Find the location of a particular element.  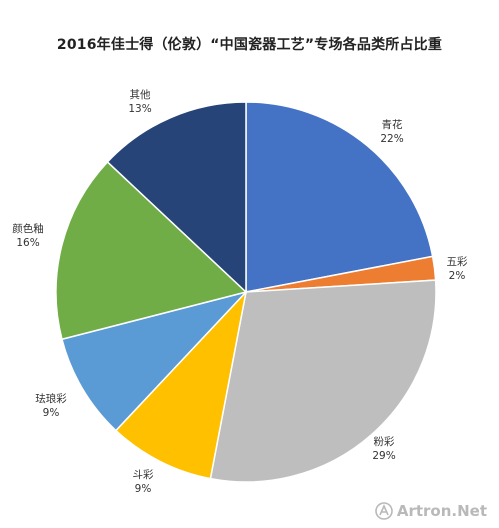

watermark-text: Artron.Net is located at coordinates (441, 511).